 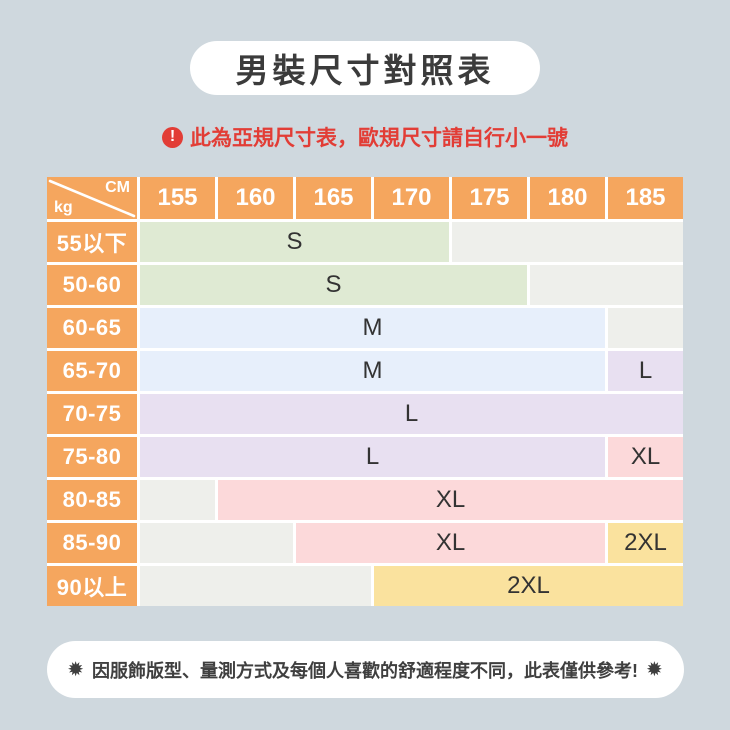 I want to click on row-label: 65-70, so click(x=92, y=371).